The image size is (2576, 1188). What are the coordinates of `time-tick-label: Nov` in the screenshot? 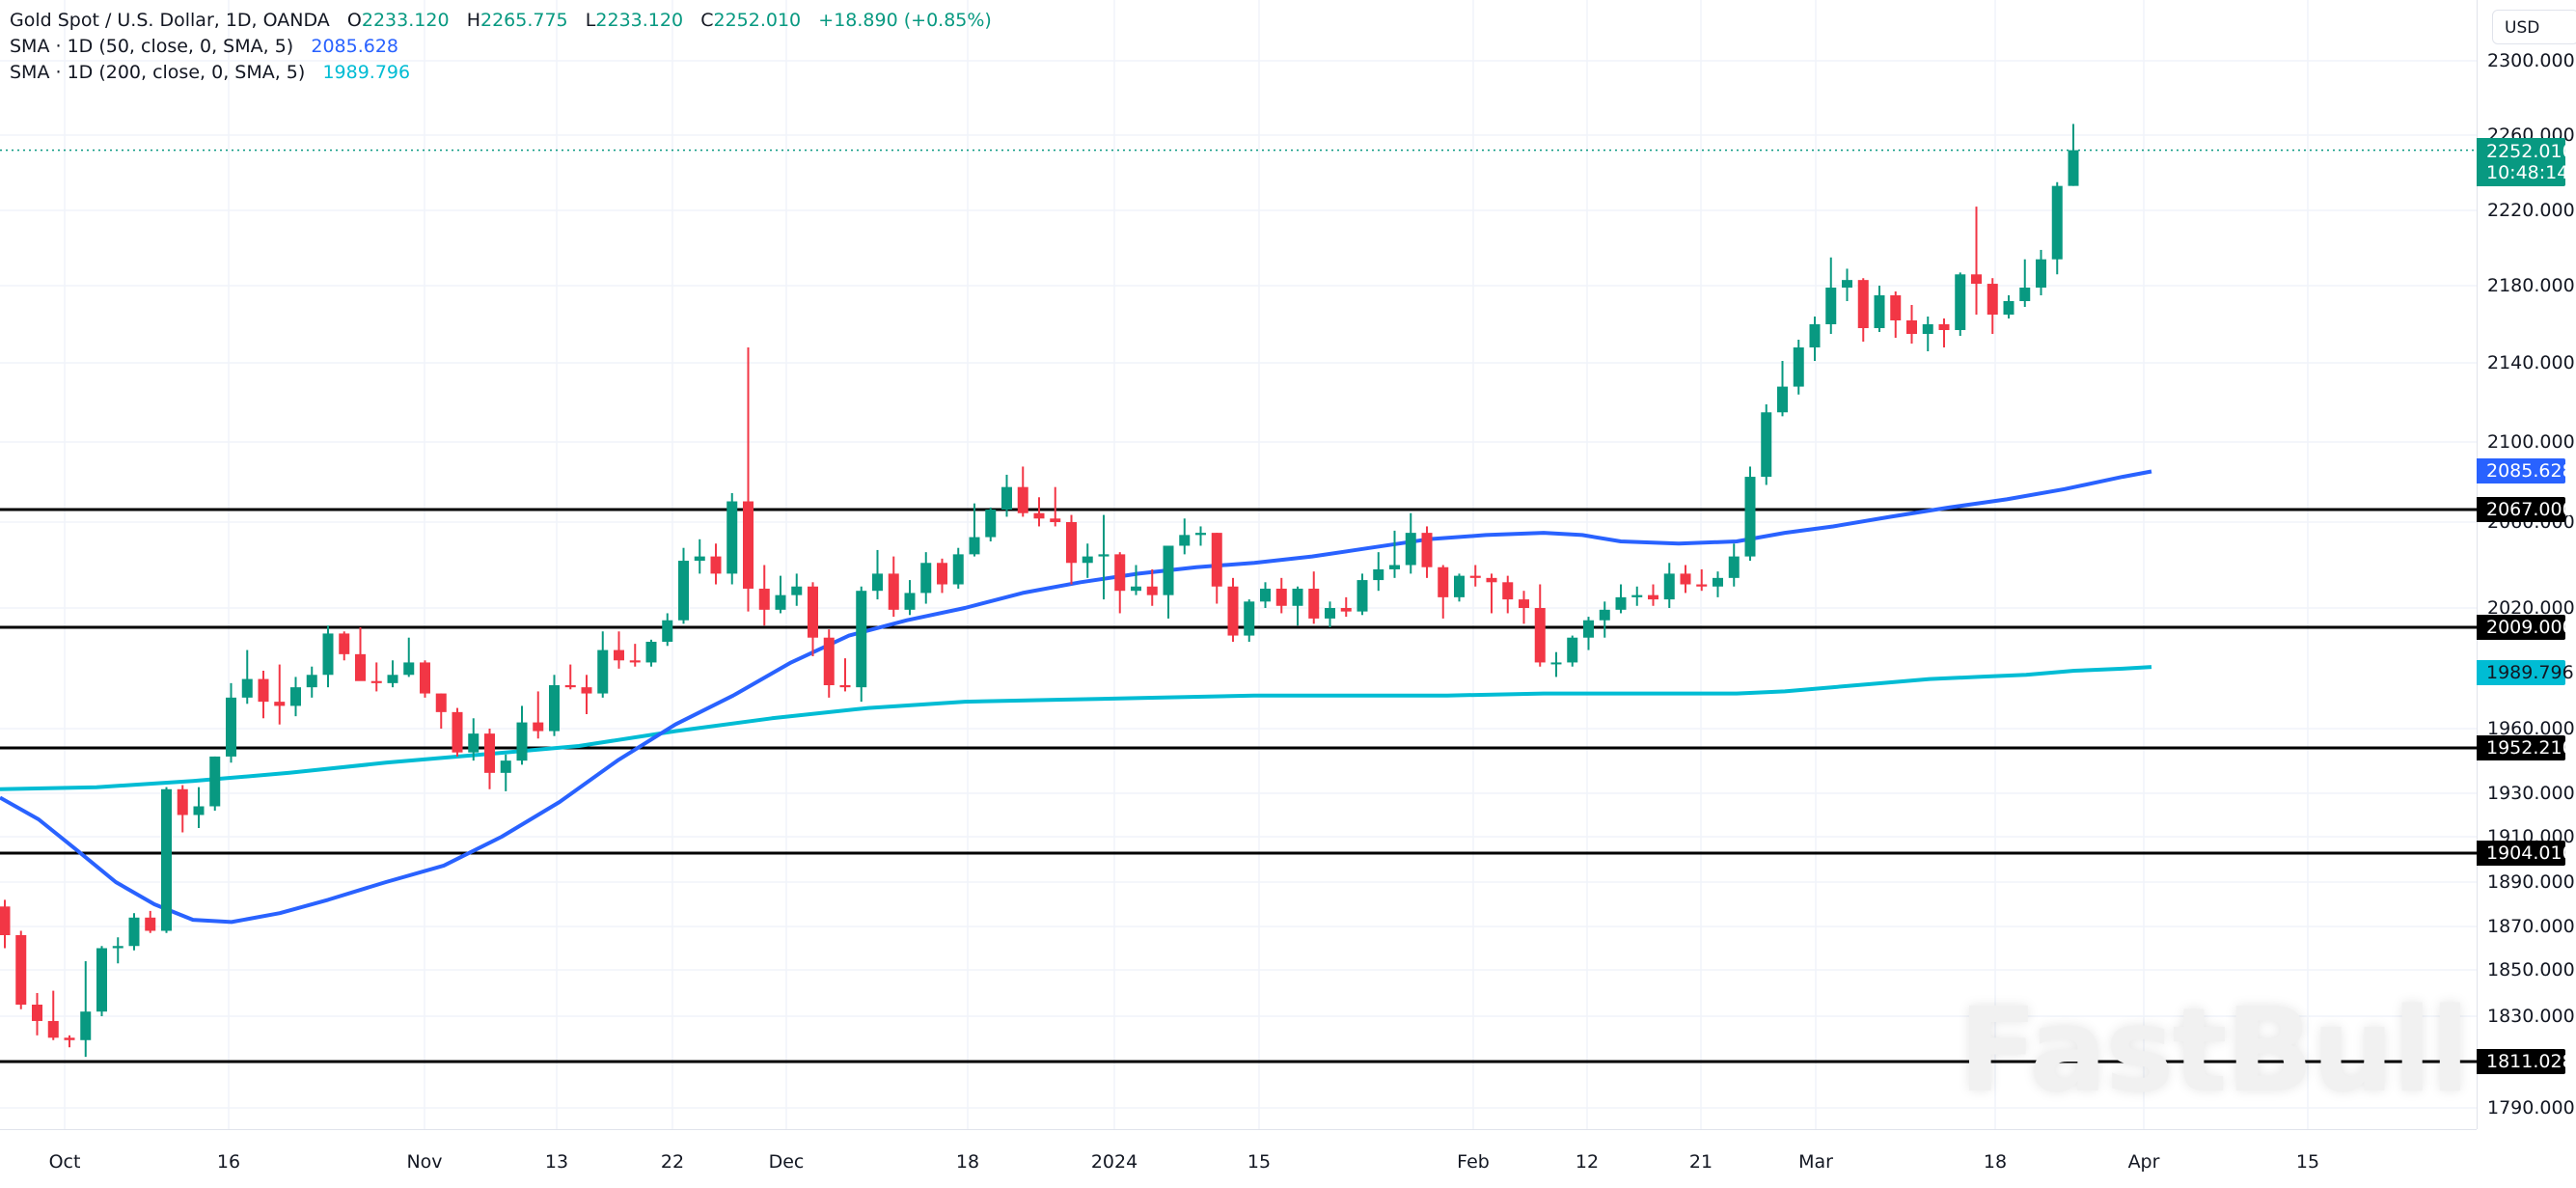 It's located at (425, 1162).